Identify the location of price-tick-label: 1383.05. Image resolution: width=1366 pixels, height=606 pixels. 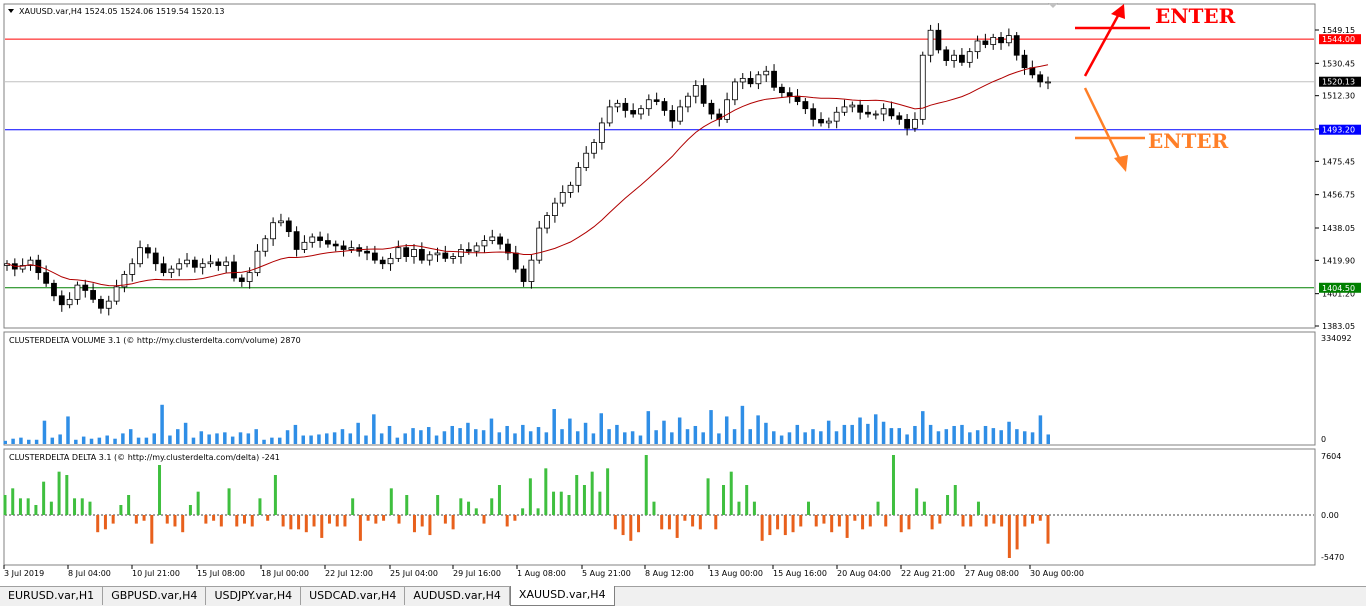
(1338, 326).